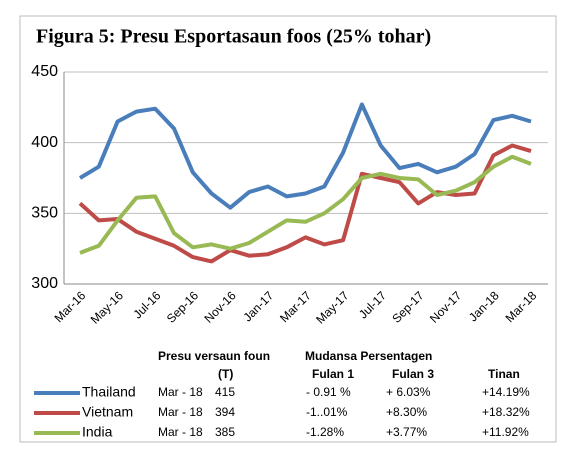 Image resolution: width=563 pixels, height=449 pixels. What do you see at coordinates (333, 374) in the screenshot?
I see `table-header: Fulan 1` at bounding box center [333, 374].